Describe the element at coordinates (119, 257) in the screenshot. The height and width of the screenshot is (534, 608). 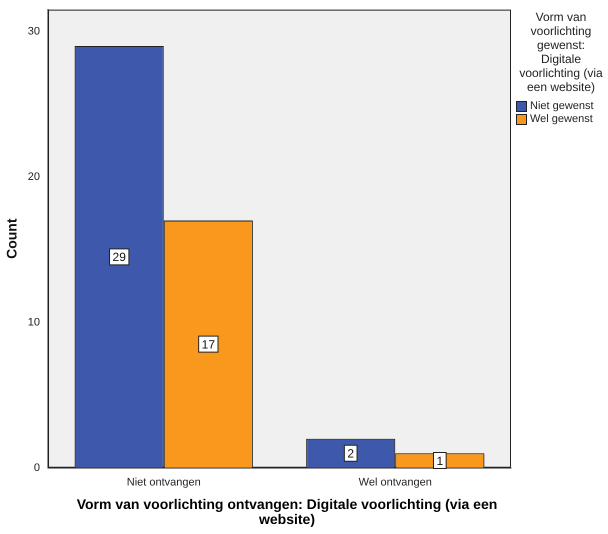
I see `data-label: 29` at that location.